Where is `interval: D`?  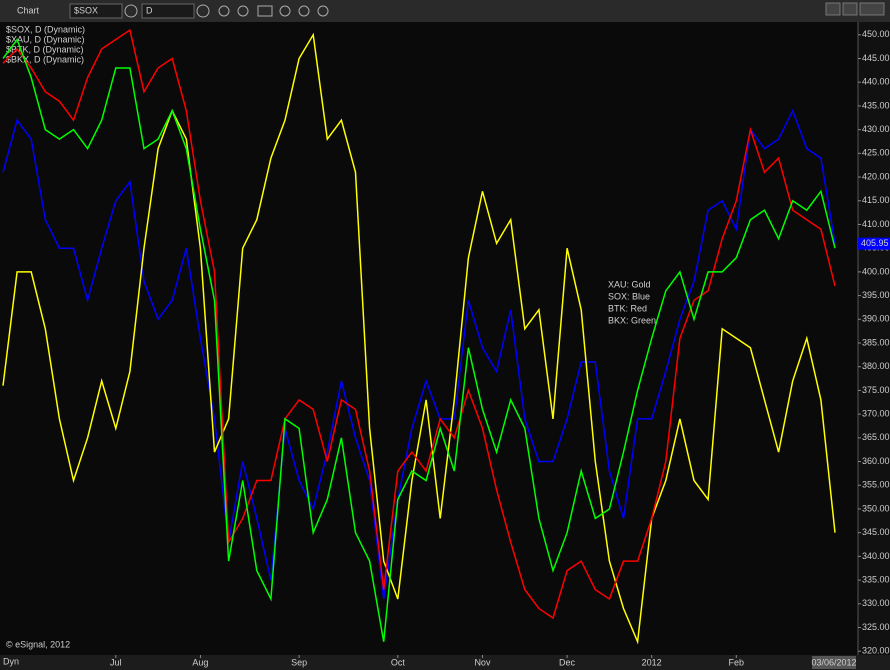 interval: D is located at coordinates (149, 10).